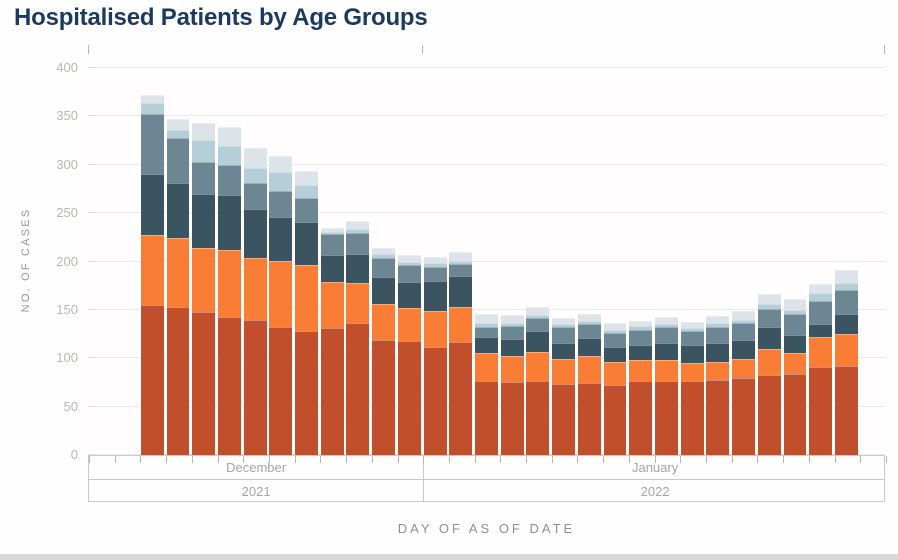 The width and height of the screenshot is (898, 560). What do you see at coordinates (654, 467) in the screenshot?
I see `month-header-january: January` at bounding box center [654, 467].